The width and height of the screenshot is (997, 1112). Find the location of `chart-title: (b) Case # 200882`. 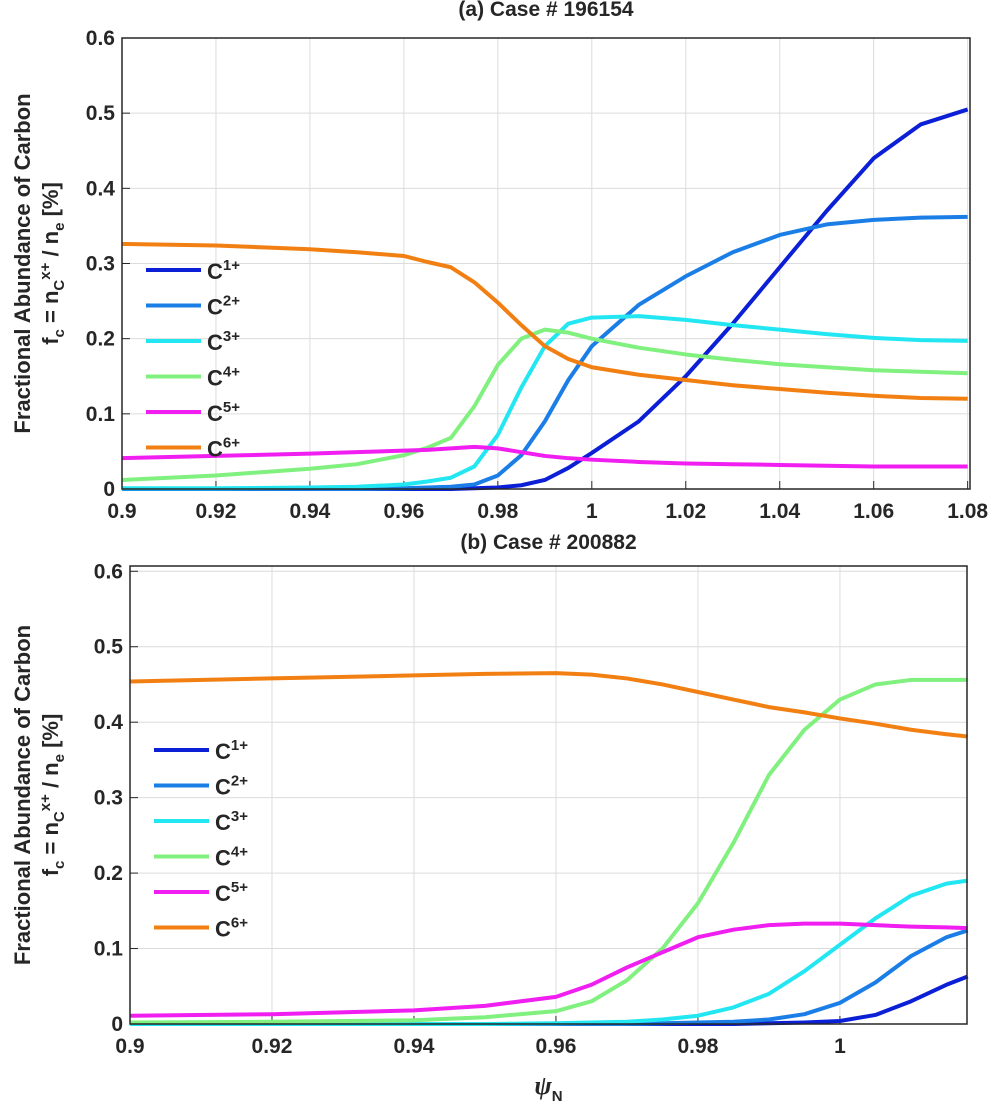

chart-title: (b) Case # 200882 is located at coordinates (548, 542).